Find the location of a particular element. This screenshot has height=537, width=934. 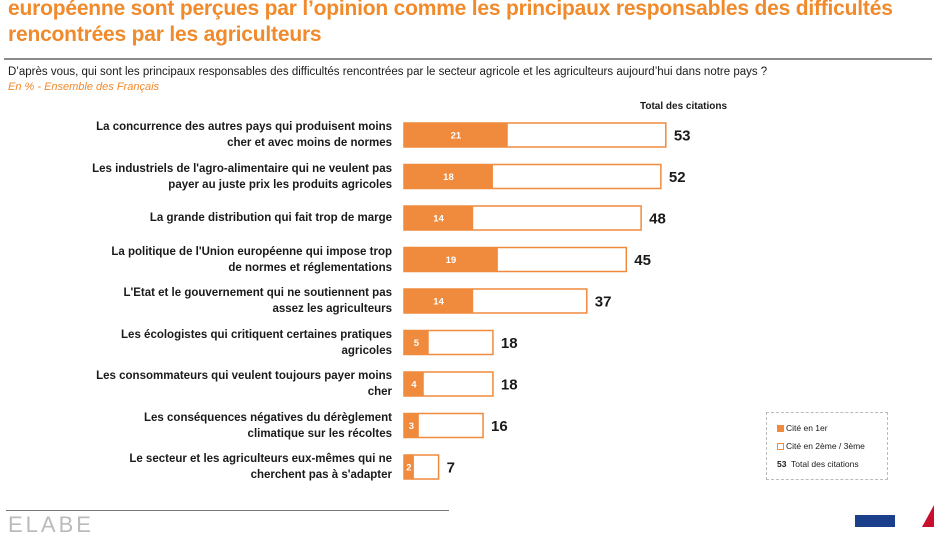

total-label: 53 is located at coordinates (682, 136).